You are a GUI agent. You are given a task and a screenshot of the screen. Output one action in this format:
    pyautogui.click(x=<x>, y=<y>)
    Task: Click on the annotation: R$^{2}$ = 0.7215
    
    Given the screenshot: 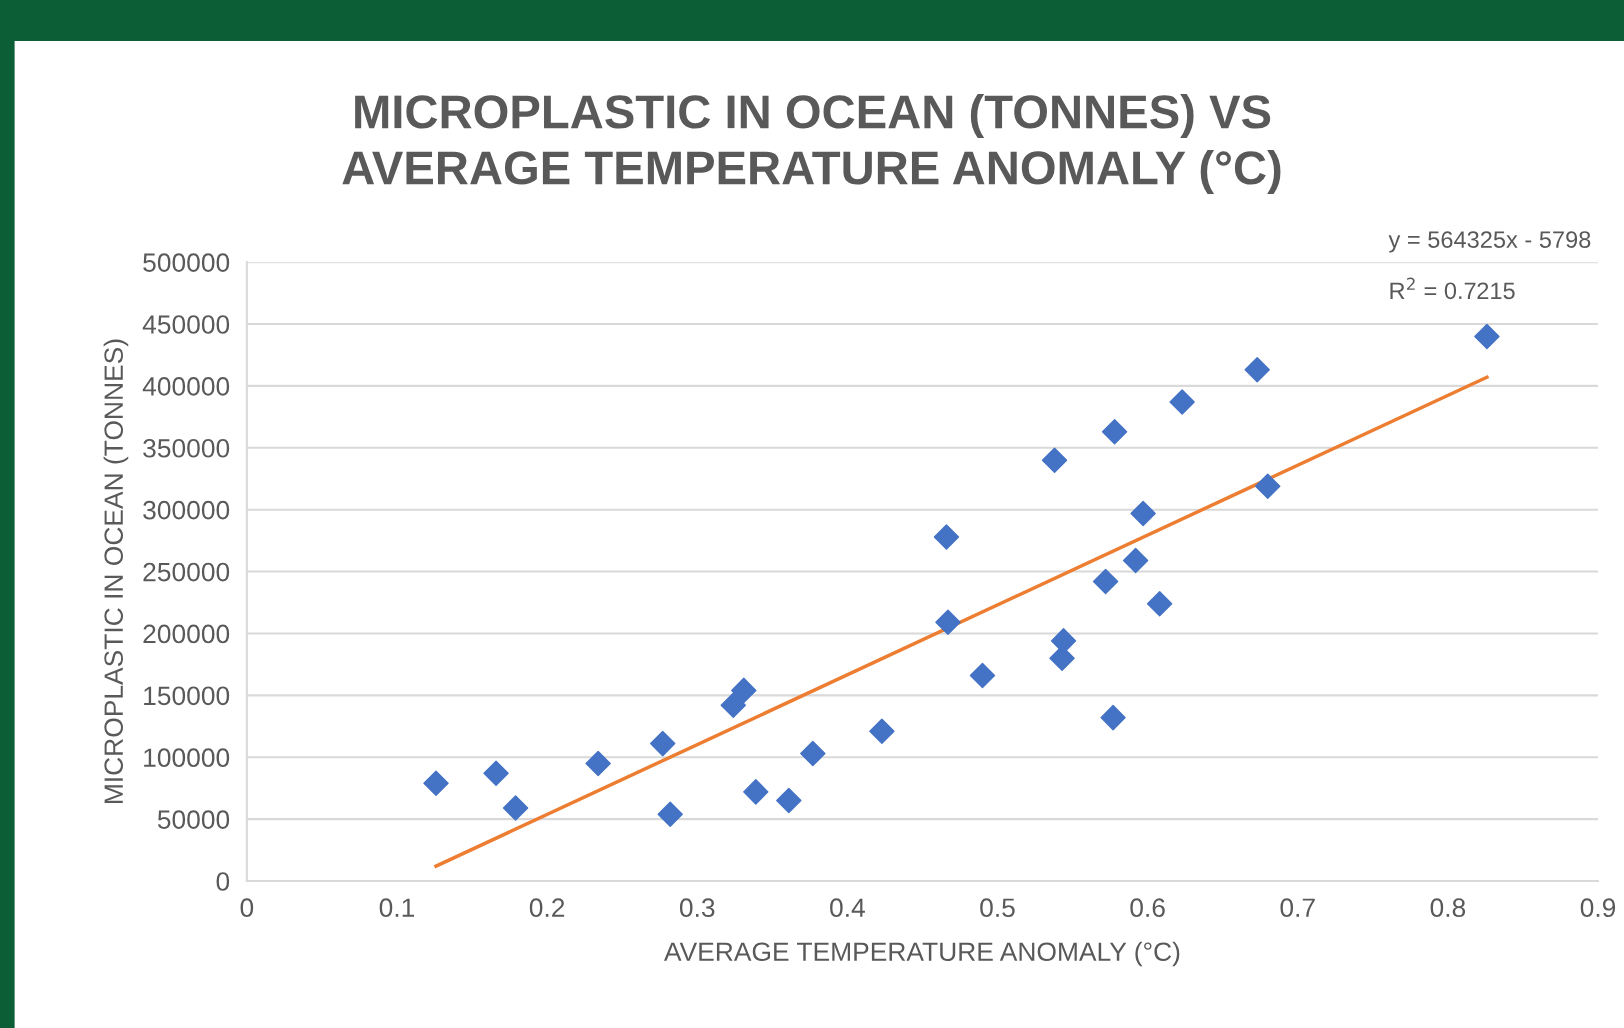 What is the action you would take?
    pyautogui.click(x=1452, y=288)
    